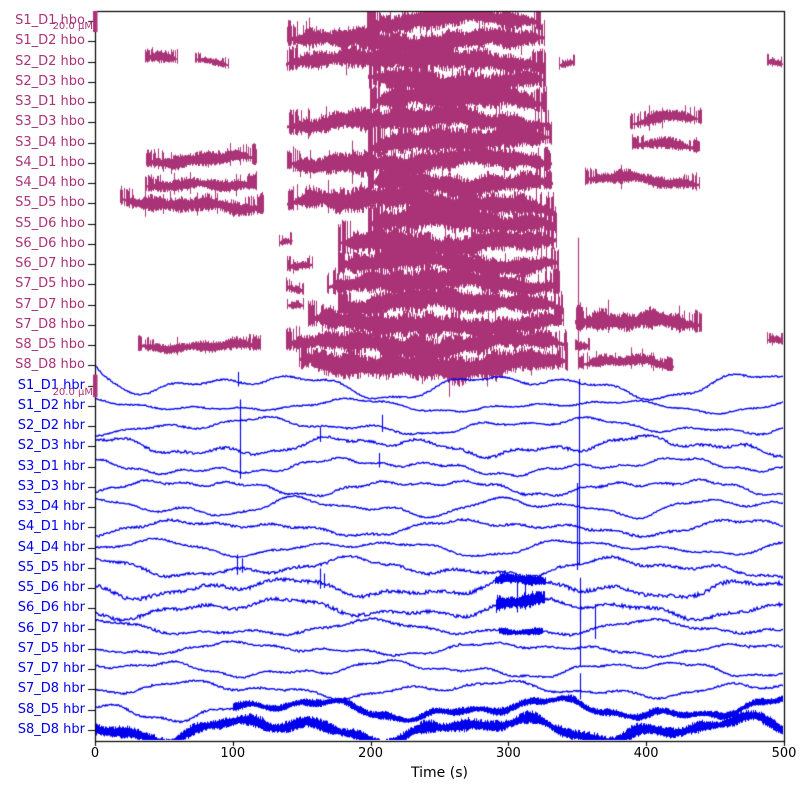  I want to click on channel-label: S2_D2 hbo, so click(50, 61).